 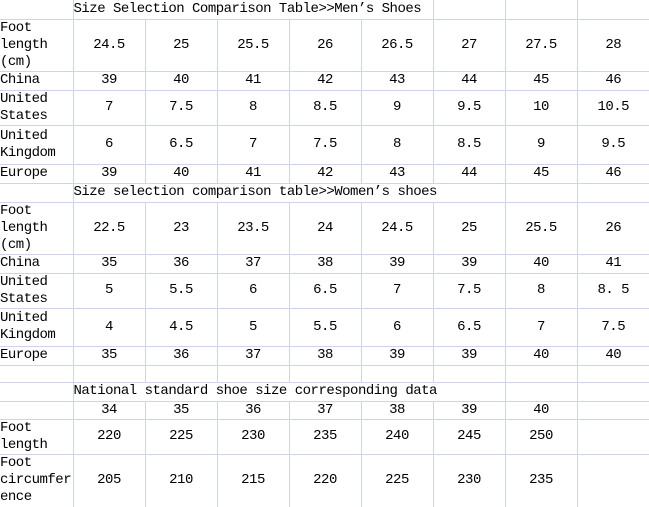 I want to click on value-cell: 26.5, so click(x=397, y=45).